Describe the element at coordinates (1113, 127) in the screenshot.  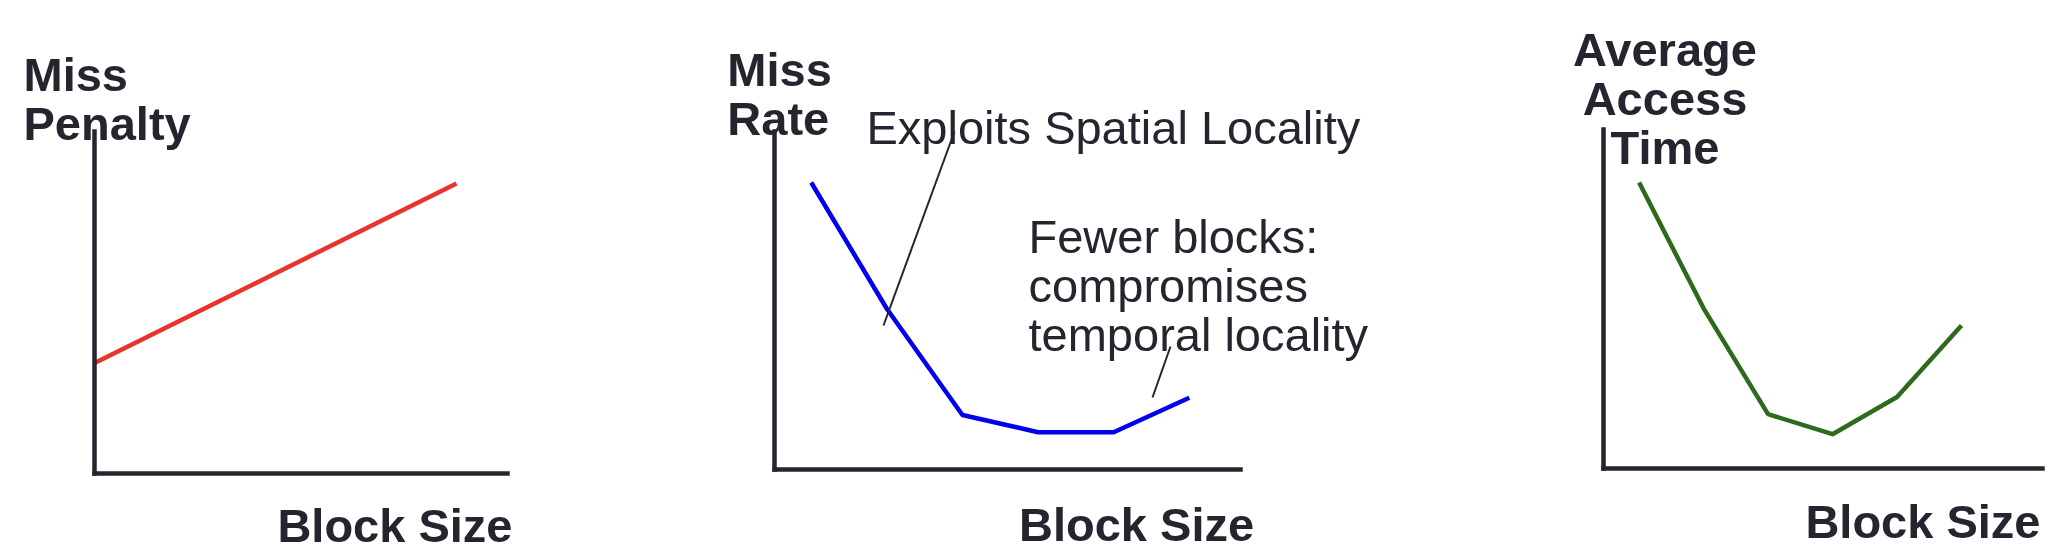
I see `text: Exploits Spatial Locality` at that location.